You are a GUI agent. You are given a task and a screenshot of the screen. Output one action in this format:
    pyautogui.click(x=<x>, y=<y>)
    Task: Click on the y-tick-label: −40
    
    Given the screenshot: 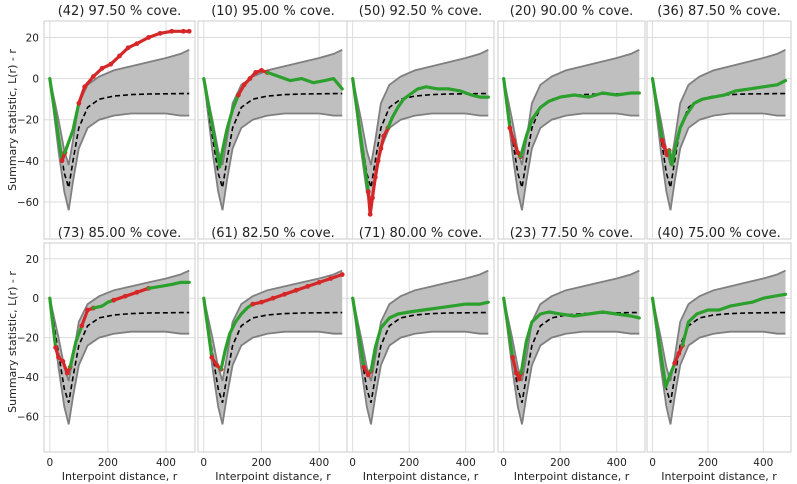 What is the action you would take?
    pyautogui.click(x=28, y=162)
    